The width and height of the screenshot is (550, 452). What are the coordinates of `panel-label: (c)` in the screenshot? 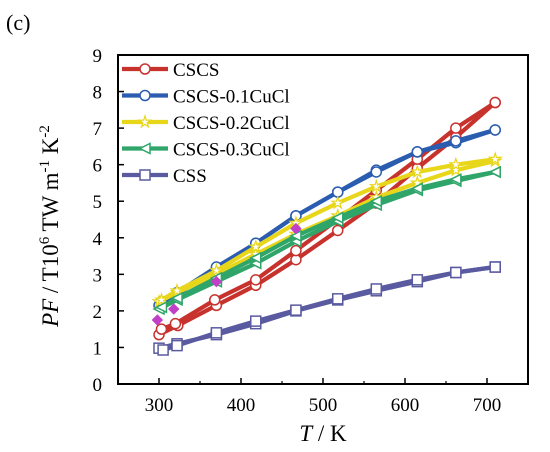 It's located at (18, 22).